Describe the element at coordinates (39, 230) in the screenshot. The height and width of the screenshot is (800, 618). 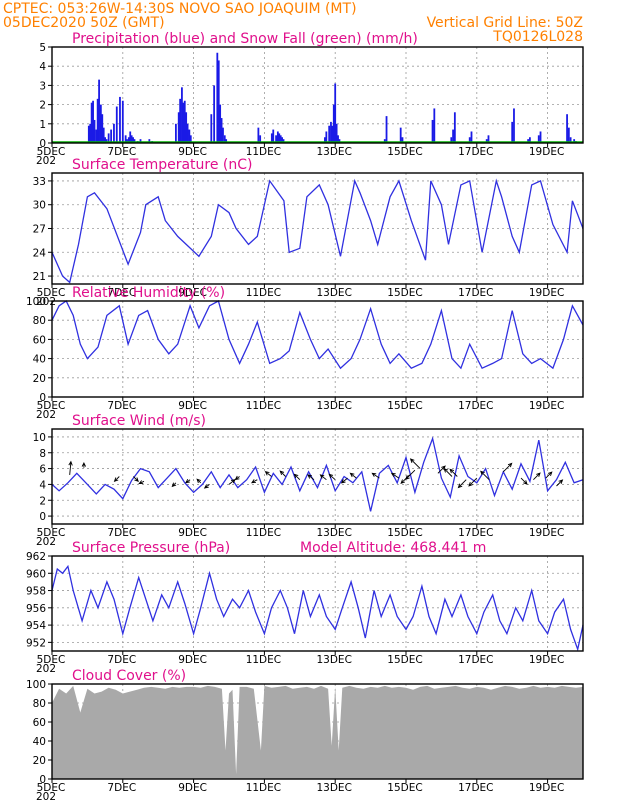
I see `y-tick-label: 27` at that location.